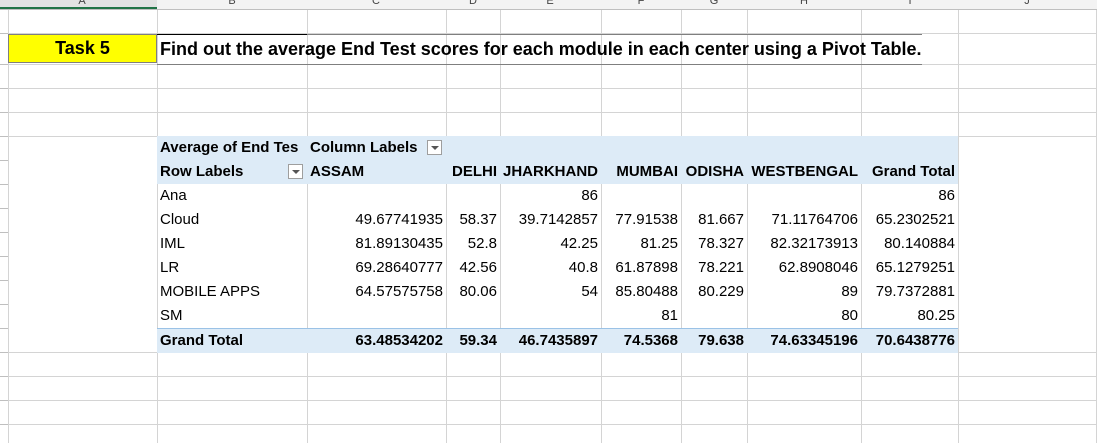  I want to click on value-cell: 81, so click(641, 316).